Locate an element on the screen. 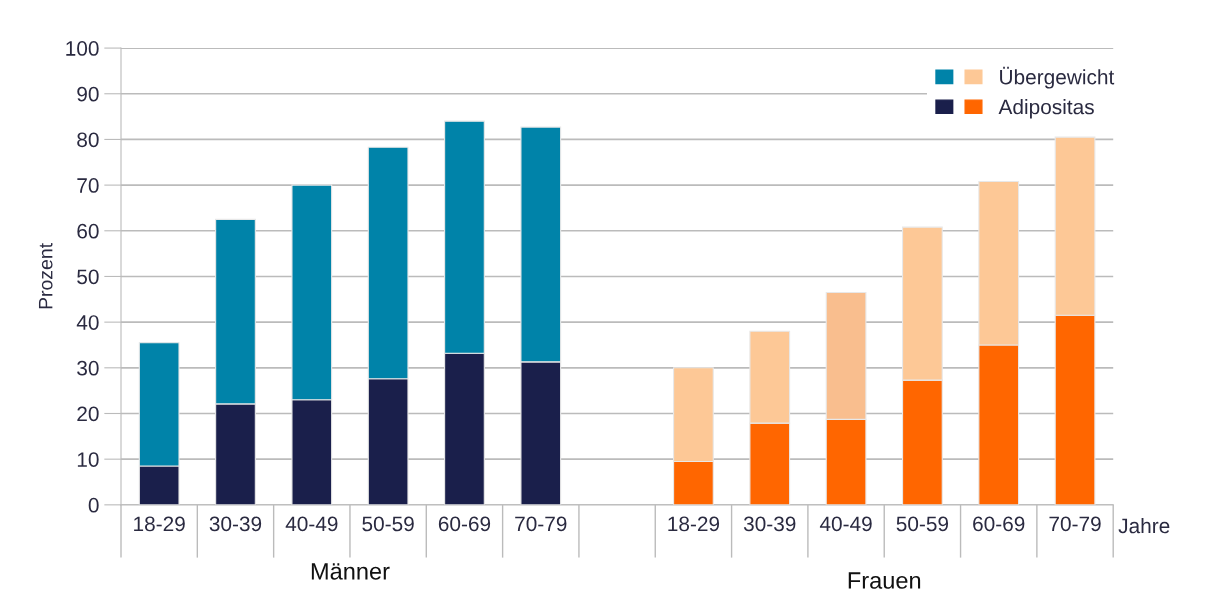  text: Frauen is located at coordinates (884, 580).